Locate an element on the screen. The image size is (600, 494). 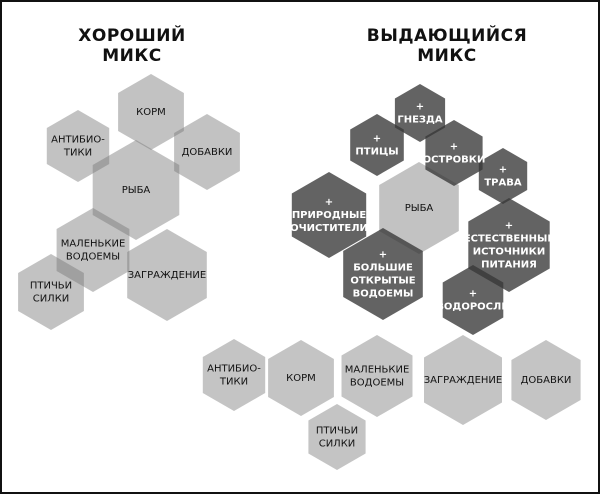
hex-label: ПТИЦЫ is located at coordinates (376, 152).